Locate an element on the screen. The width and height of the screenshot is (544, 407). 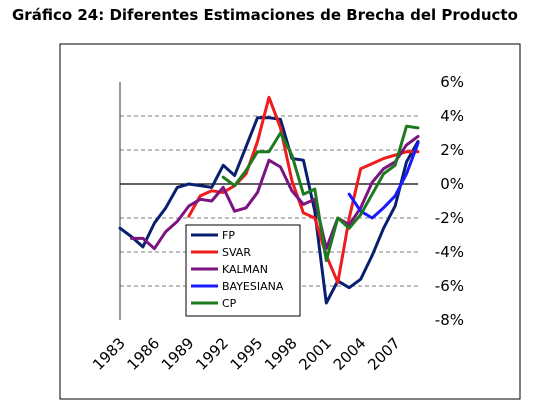
x-tick-label: 1983 is located at coordinates (109, 354).